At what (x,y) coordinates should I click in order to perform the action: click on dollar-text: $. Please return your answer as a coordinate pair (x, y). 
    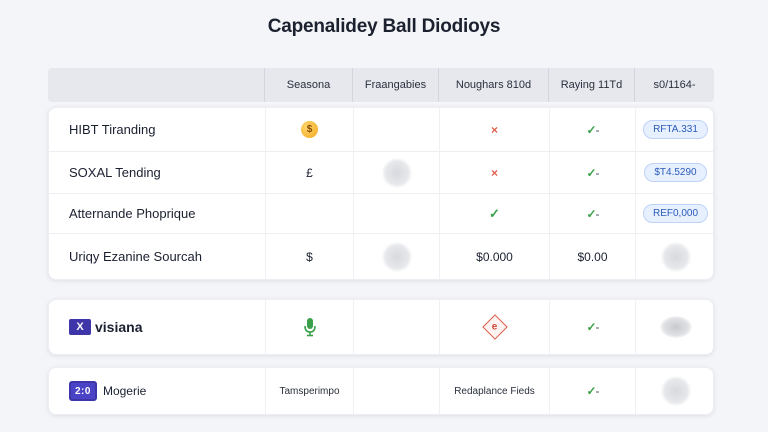
    Looking at the image, I should click on (309, 256).